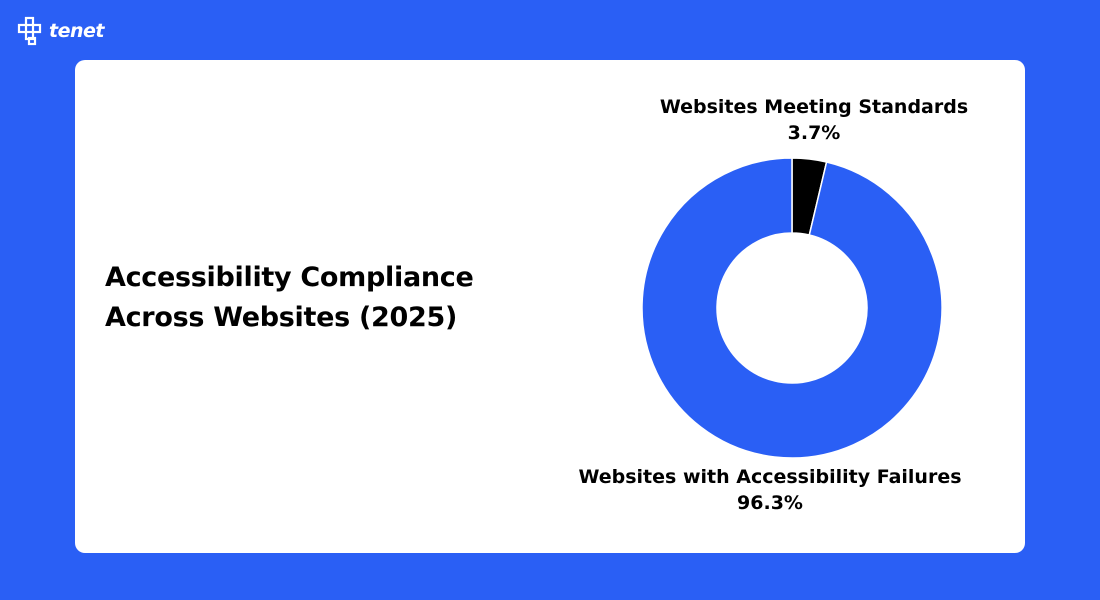  Describe the element at coordinates (281, 317) in the screenshot. I see `title-line-2: Across Websites (2025)` at that location.